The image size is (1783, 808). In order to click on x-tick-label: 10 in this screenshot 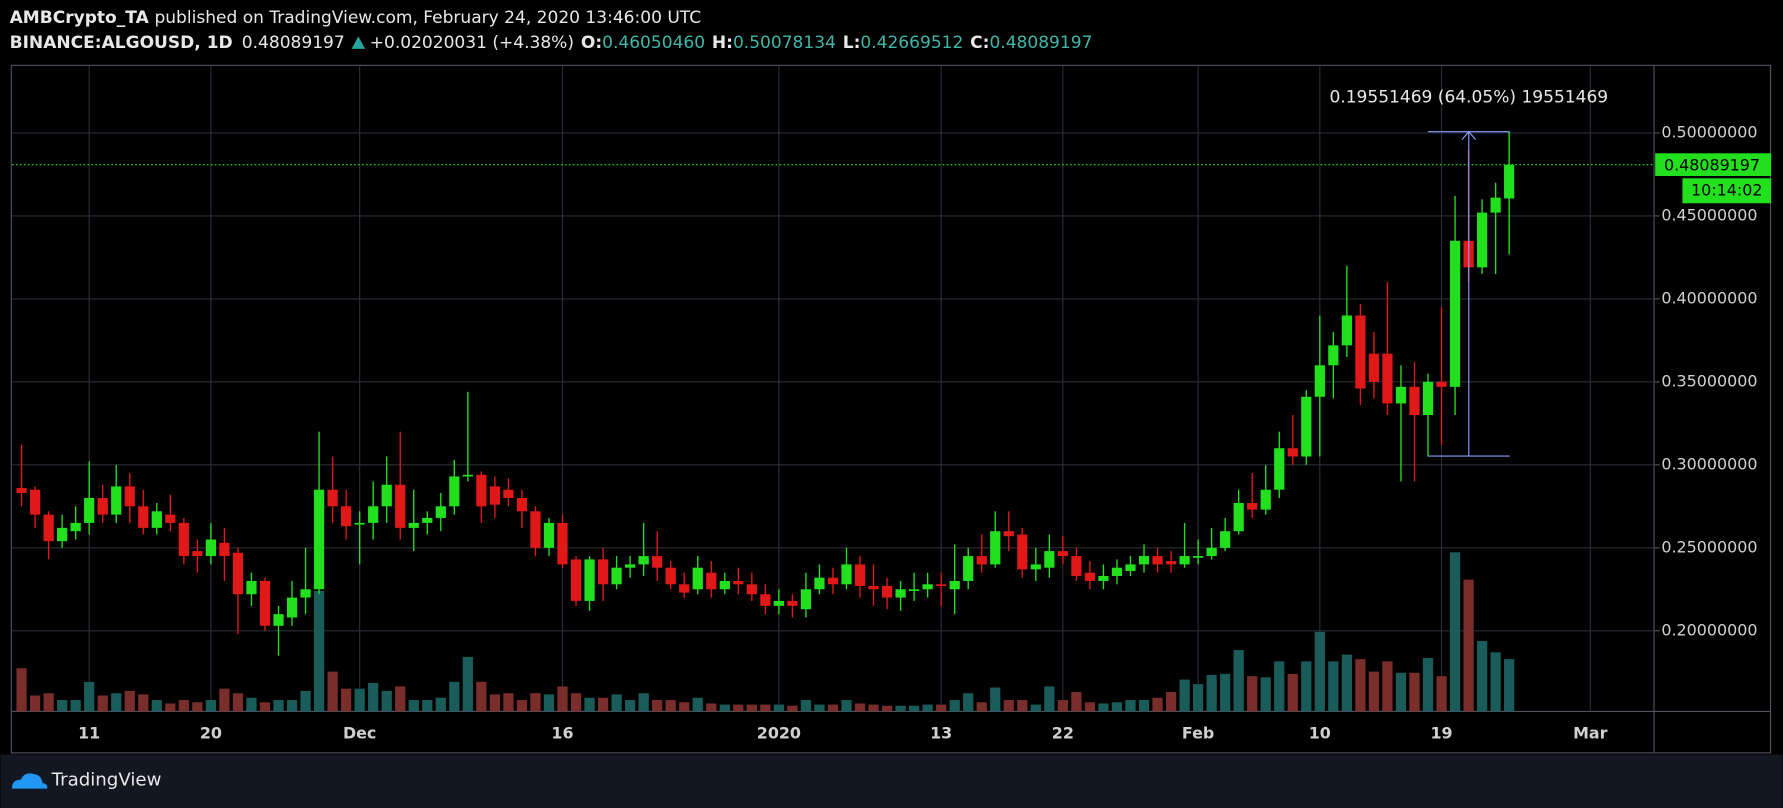, I will do `click(1320, 733)`.